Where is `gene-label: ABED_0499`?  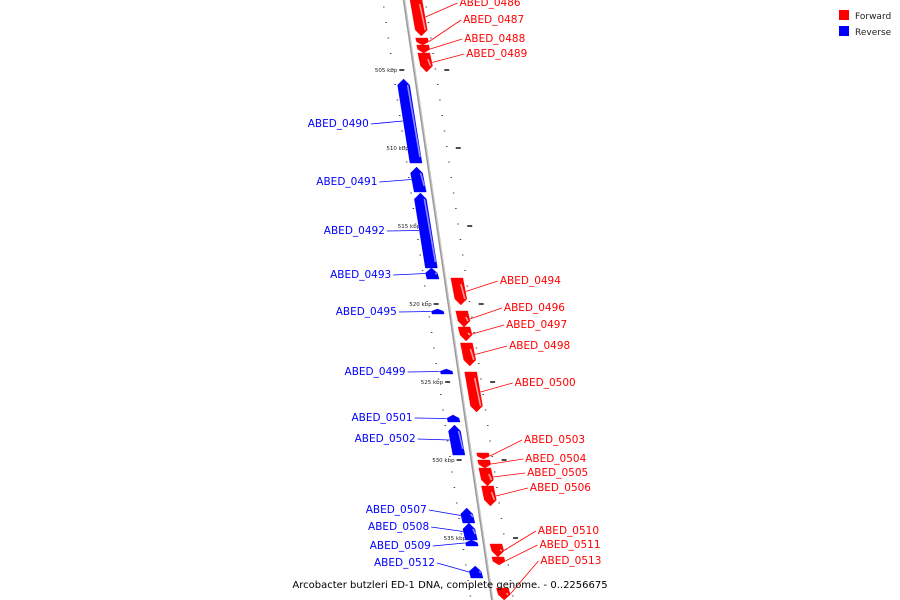
gene-label: ABED_0499 is located at coordinates (375, 372).